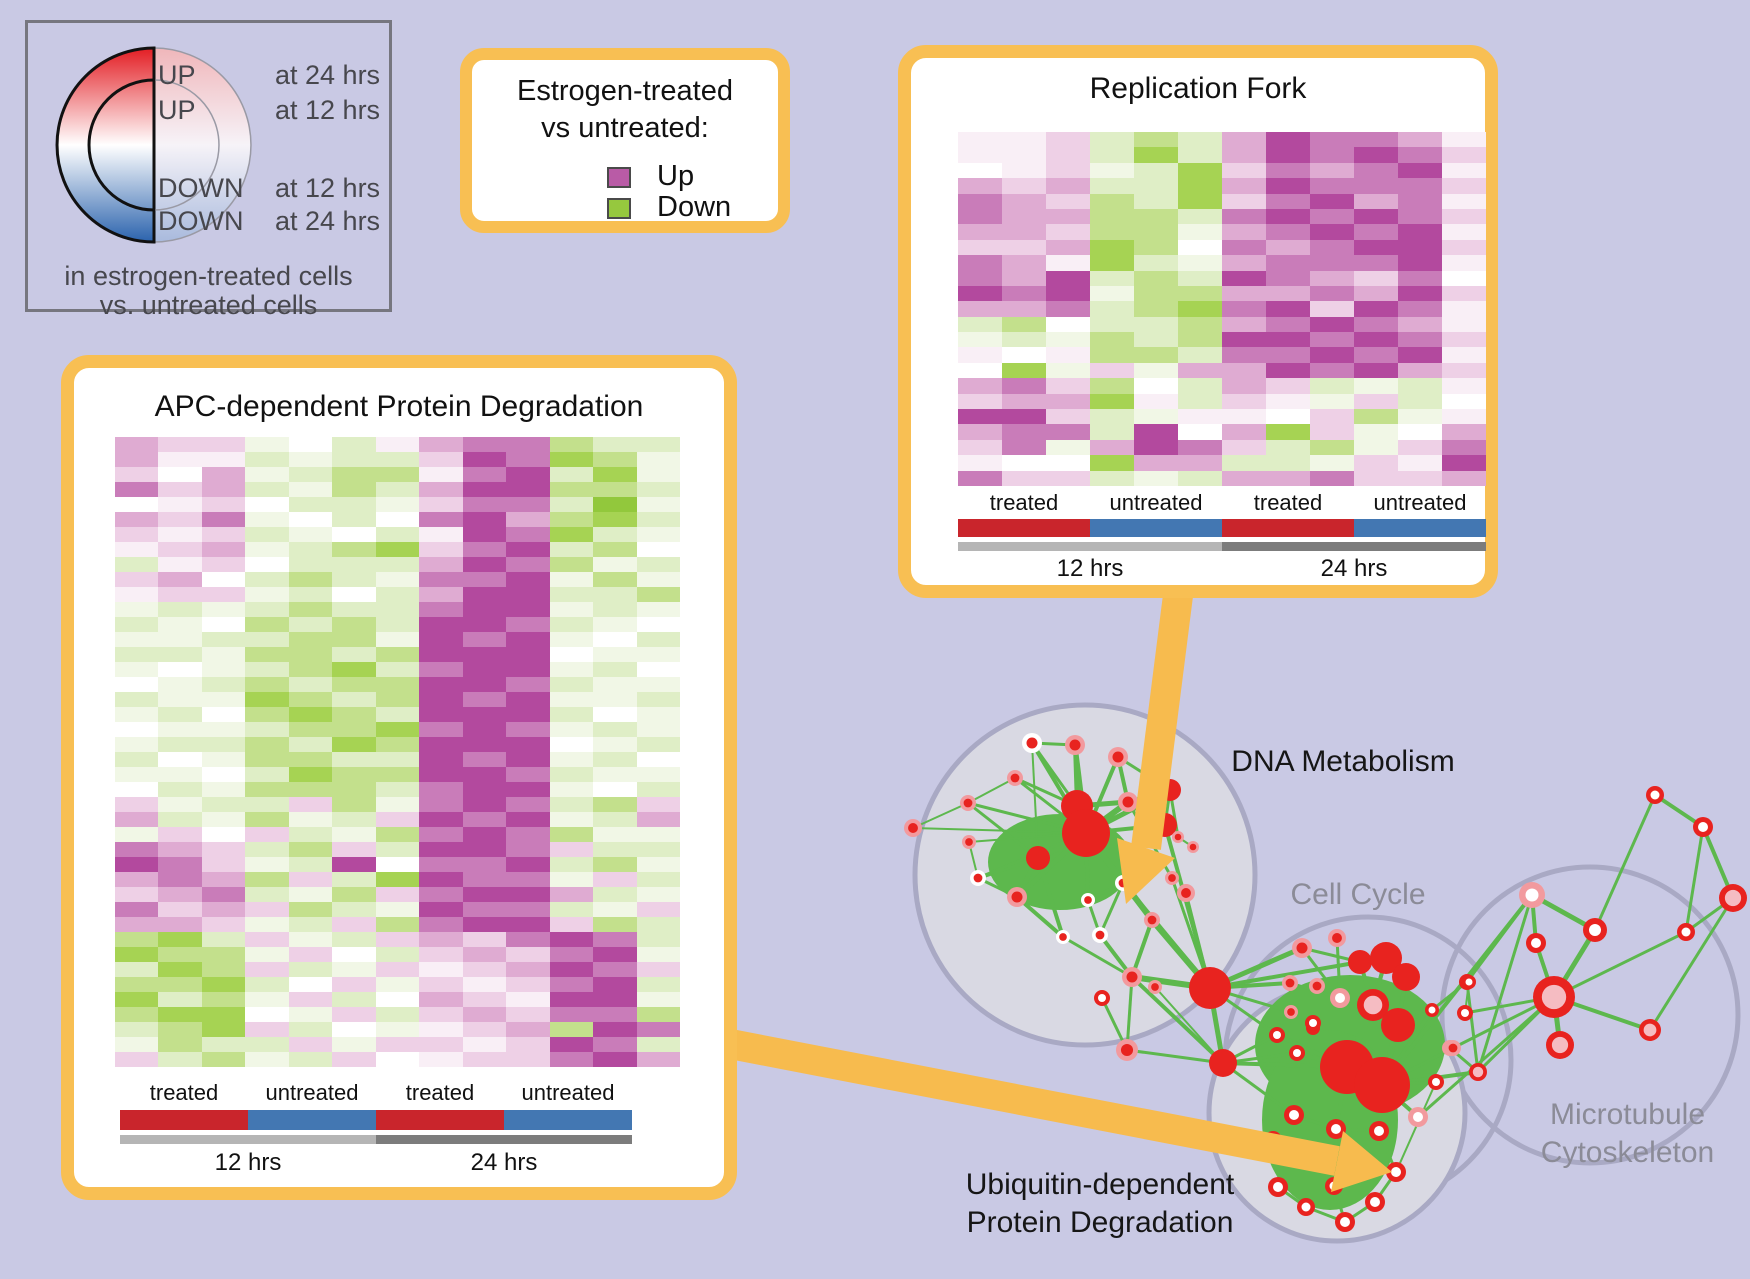 The height and width of the screenshot is (1279, 1750). Describe the element at coordinates (399, 406) in the screenshot. I see `apc-degradation-title: APC-dependent Protein Degradation` at that location.